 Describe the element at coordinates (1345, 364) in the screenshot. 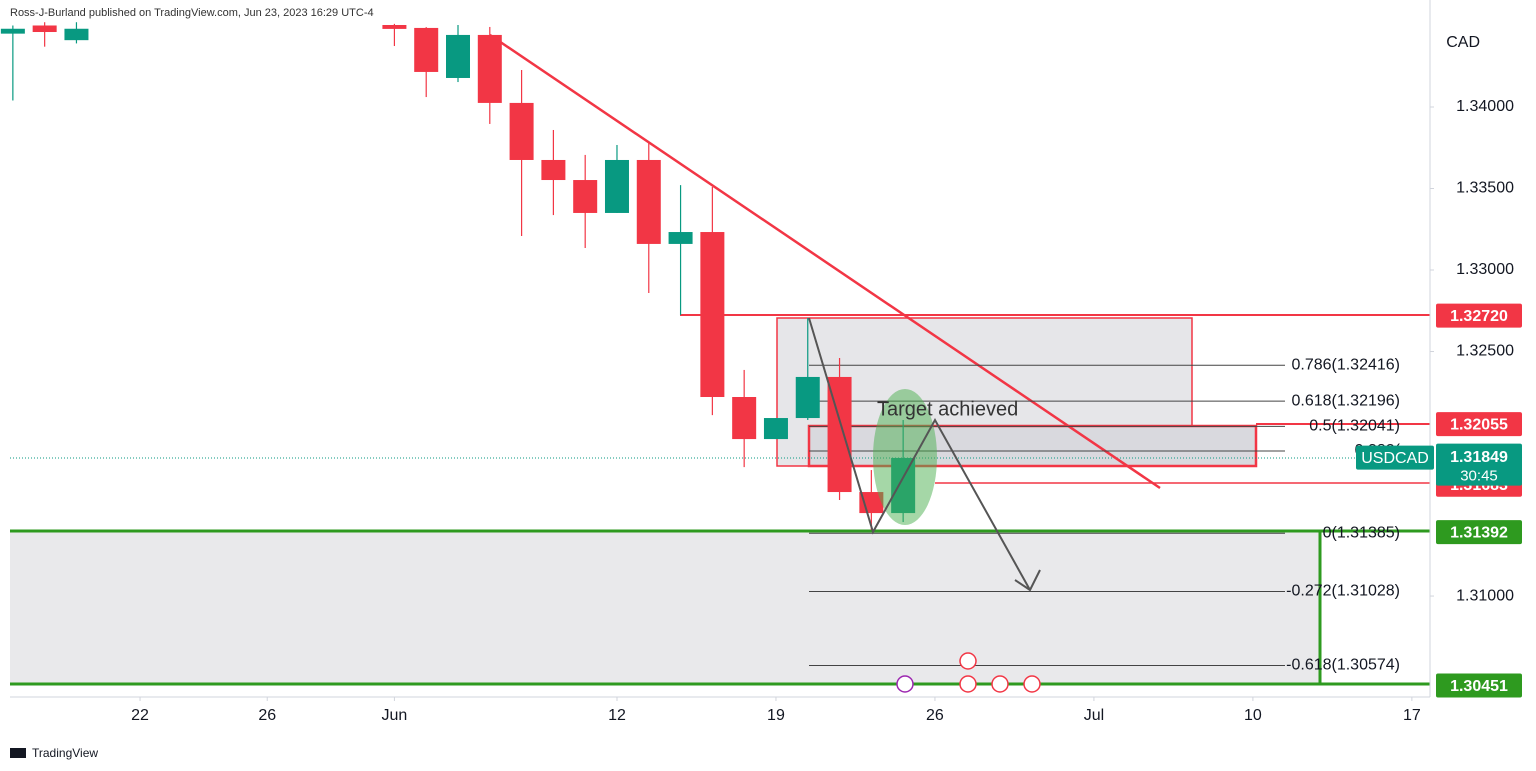

I see `fib-label: 0.786(1.32416)` at that location.